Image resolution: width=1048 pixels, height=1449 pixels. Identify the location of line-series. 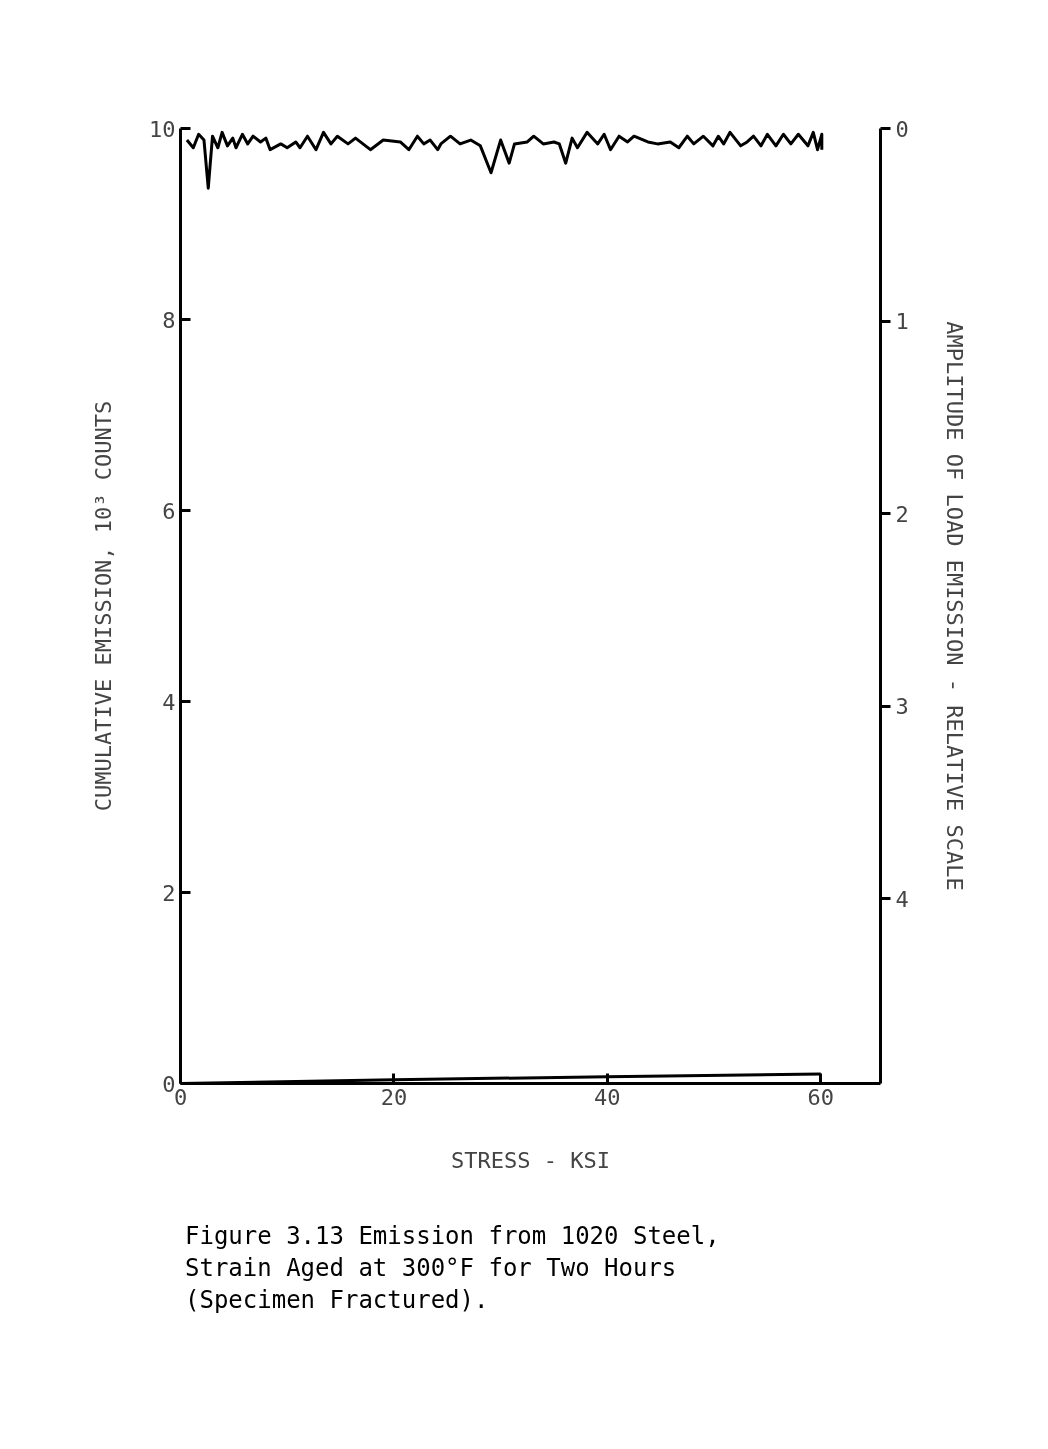
(504, 160).